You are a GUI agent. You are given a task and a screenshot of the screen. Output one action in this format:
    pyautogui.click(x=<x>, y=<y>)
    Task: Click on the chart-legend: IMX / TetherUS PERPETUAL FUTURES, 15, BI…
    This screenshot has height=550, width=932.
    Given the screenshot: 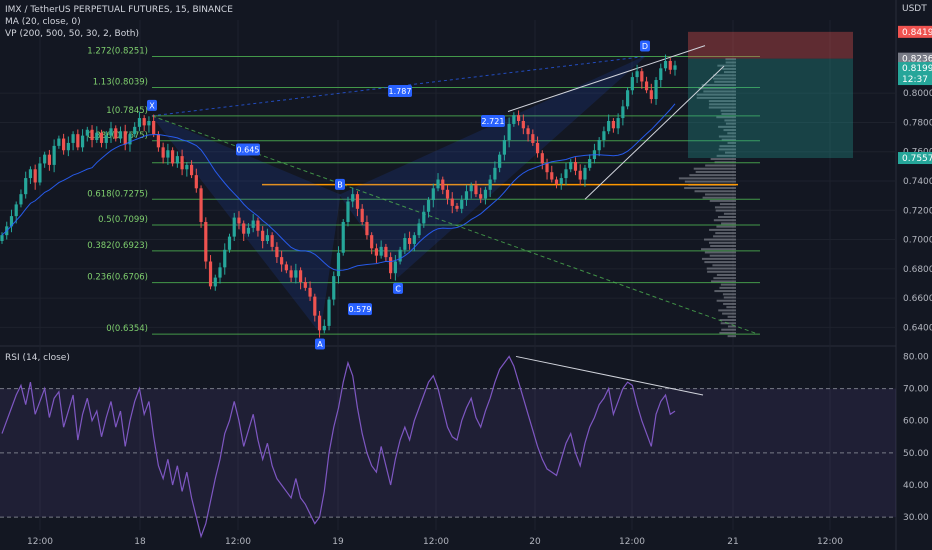 What is the action you would take?
    pyautogui.click(x=119, y=22)
    